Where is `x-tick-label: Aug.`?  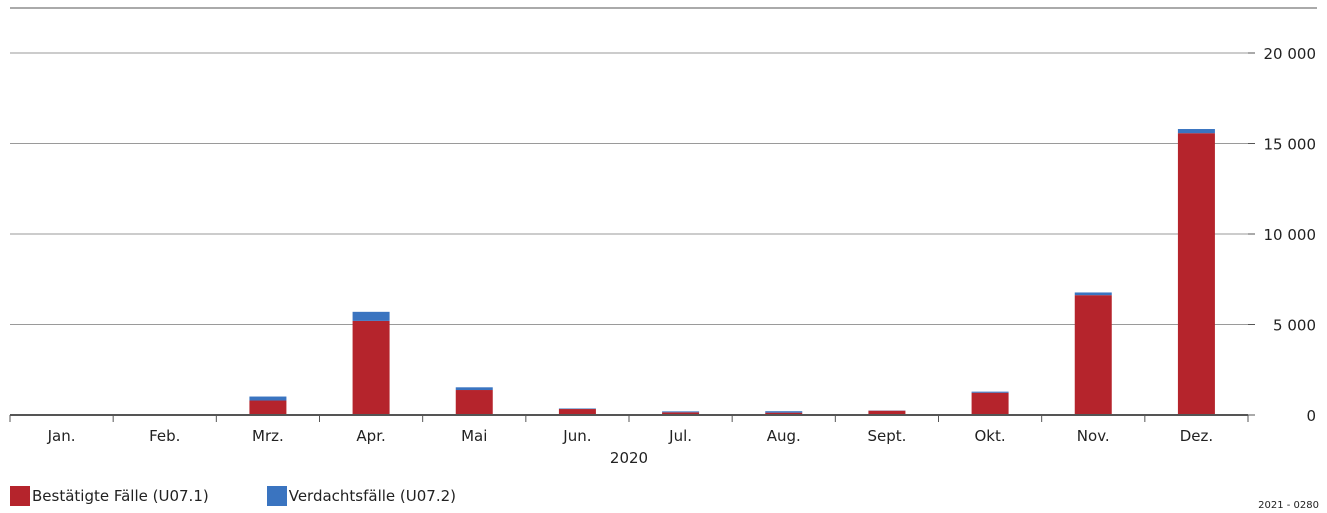 x-tick-label: Aug. is located at coordinates (784, 436).